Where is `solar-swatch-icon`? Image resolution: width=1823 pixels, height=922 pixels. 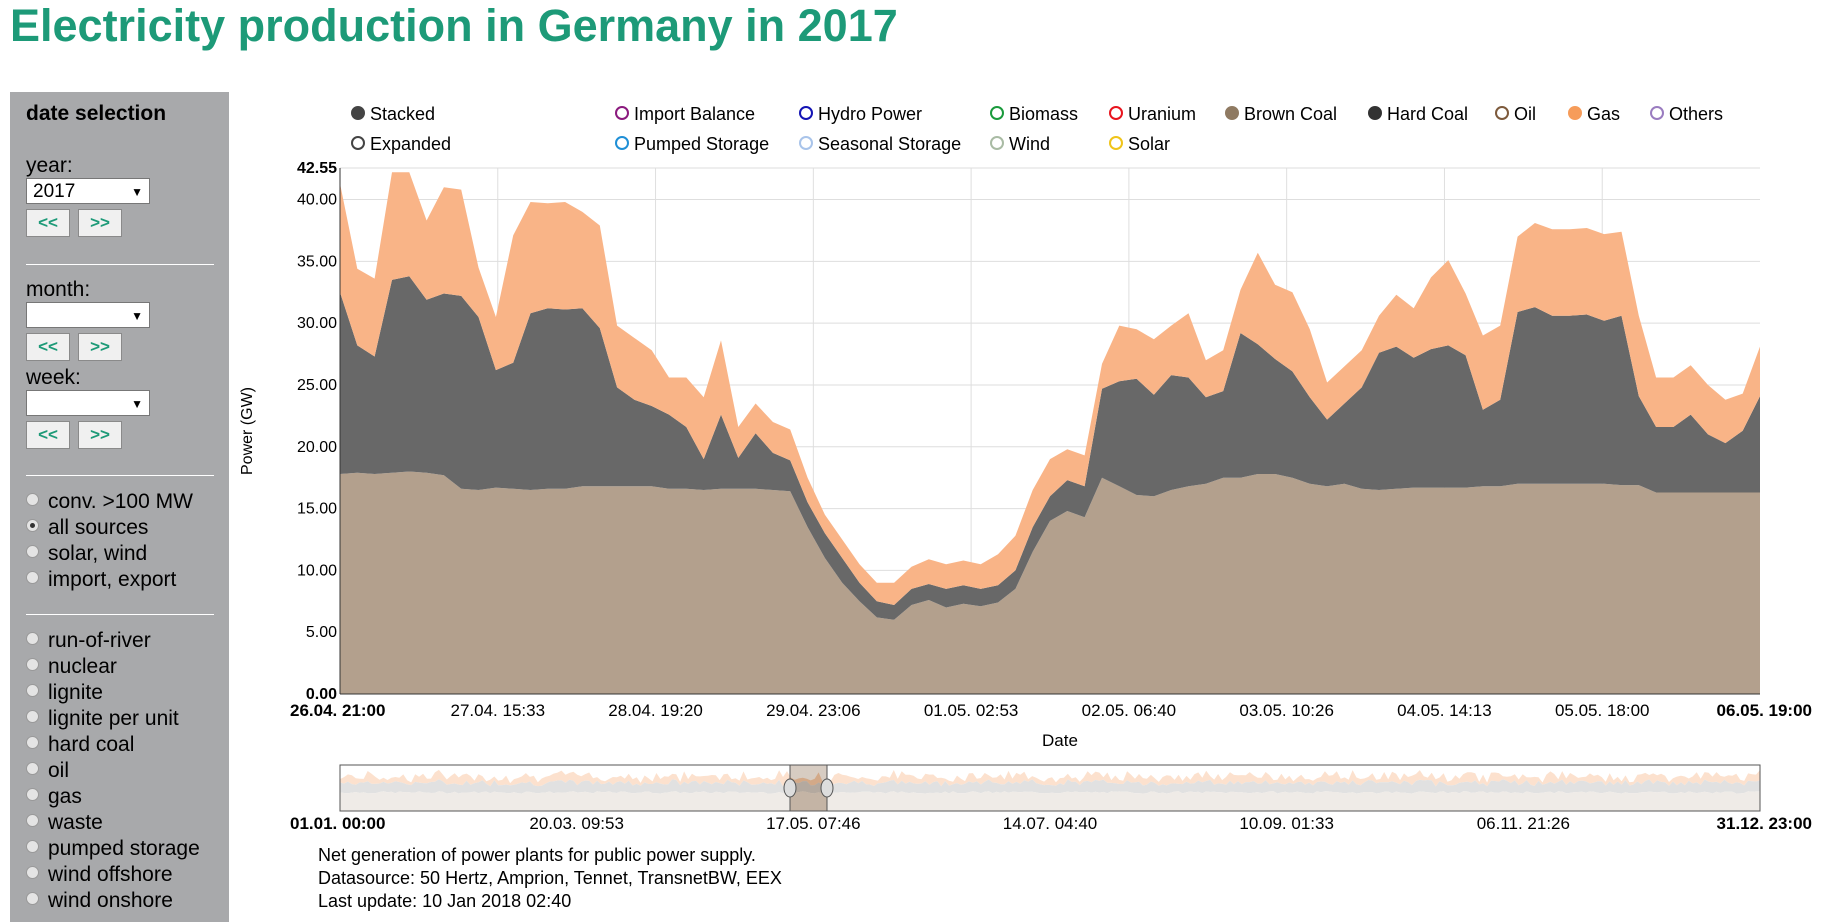
solar-swatch-icon is located at coordinates (1116, 143).